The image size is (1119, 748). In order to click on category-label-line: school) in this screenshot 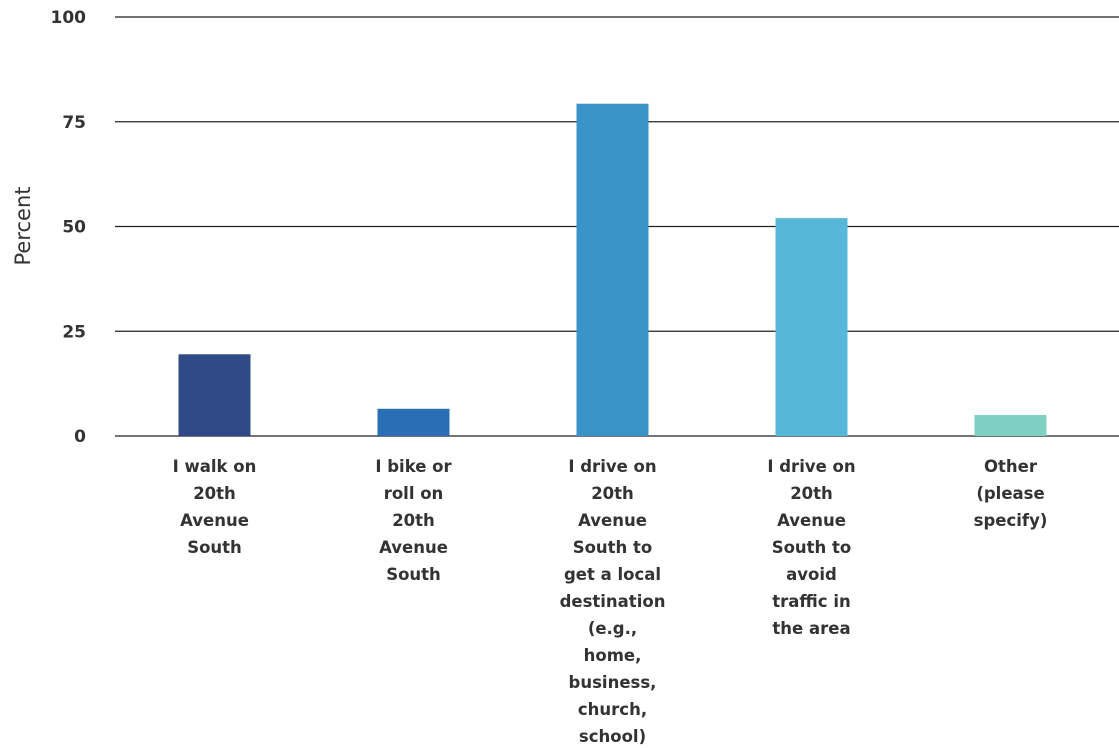, I will do `click(612, 736)`.